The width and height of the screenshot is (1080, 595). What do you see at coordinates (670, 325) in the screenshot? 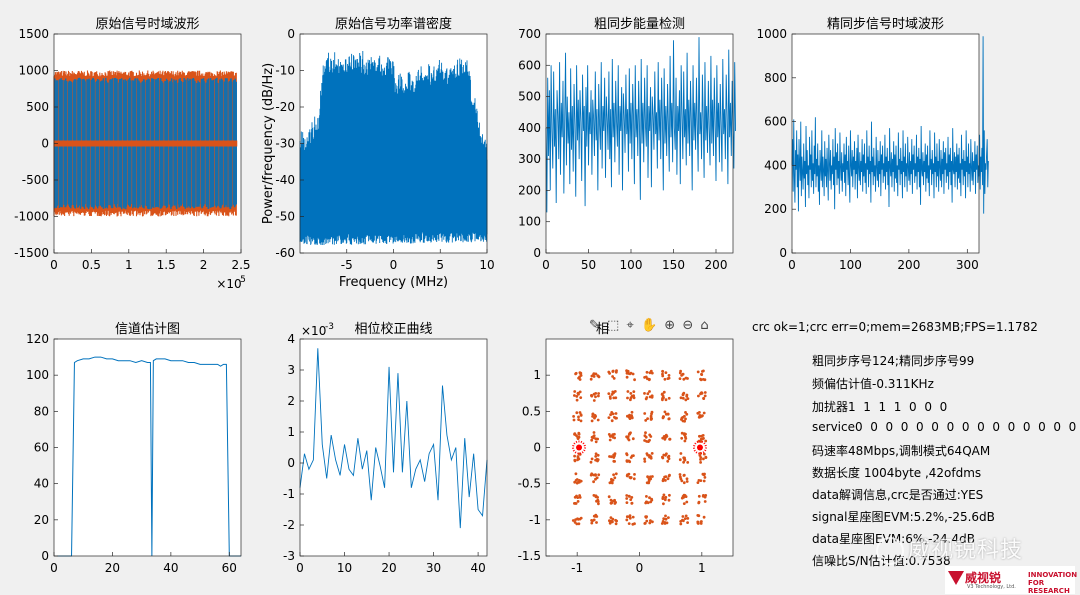
I see `zoom-in-icon: ⊕` at bounding box center [670, 325].